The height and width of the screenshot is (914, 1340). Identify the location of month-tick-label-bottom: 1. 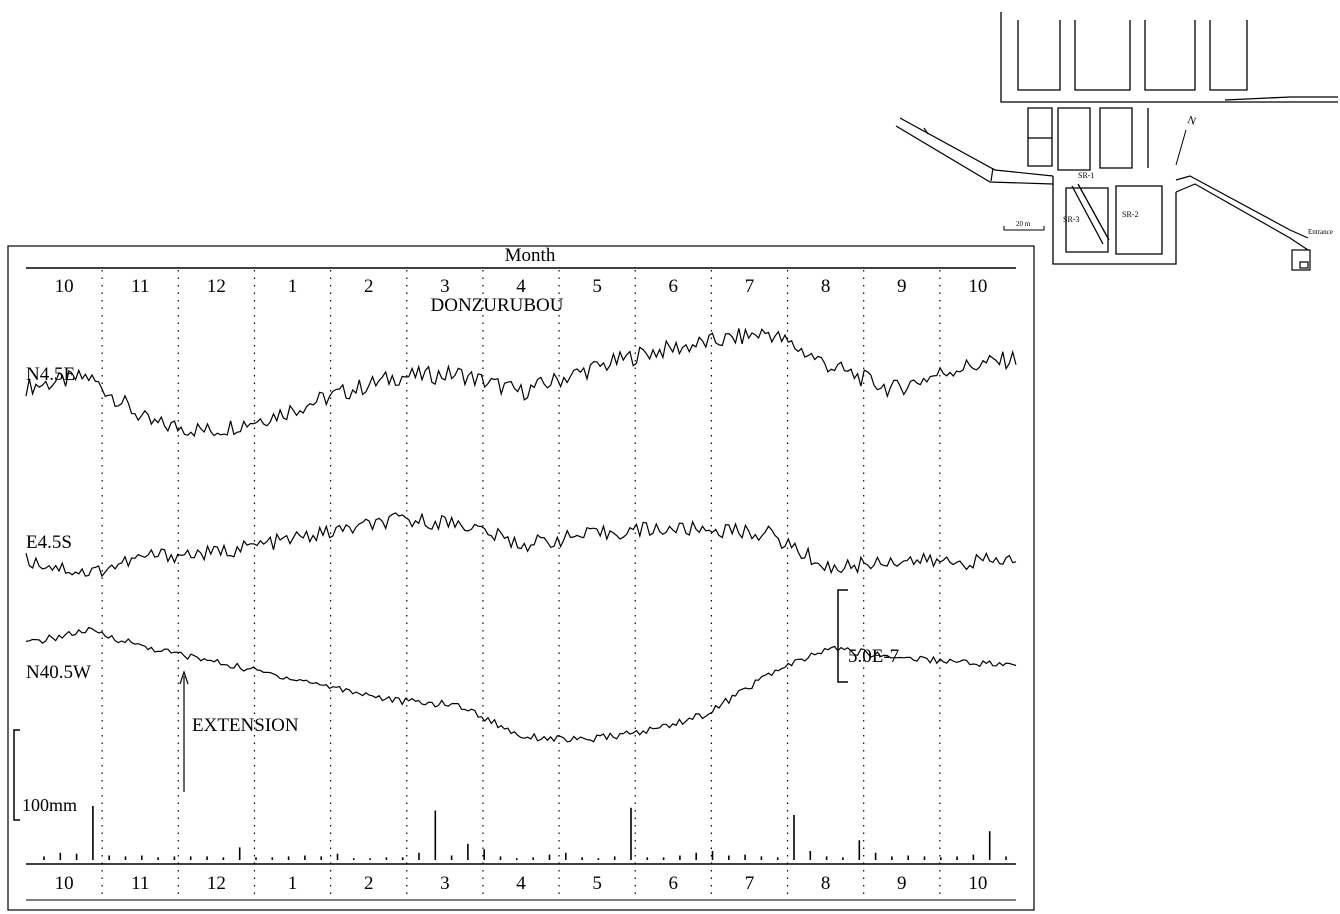
(293, 883).